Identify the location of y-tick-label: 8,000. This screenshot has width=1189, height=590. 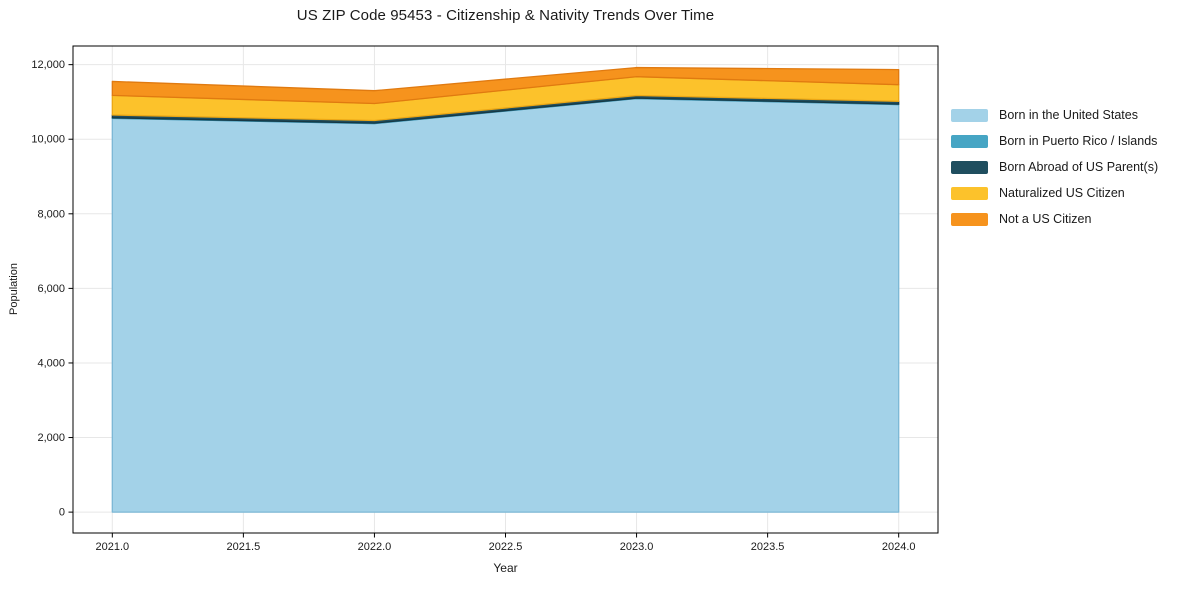
(51, 214).